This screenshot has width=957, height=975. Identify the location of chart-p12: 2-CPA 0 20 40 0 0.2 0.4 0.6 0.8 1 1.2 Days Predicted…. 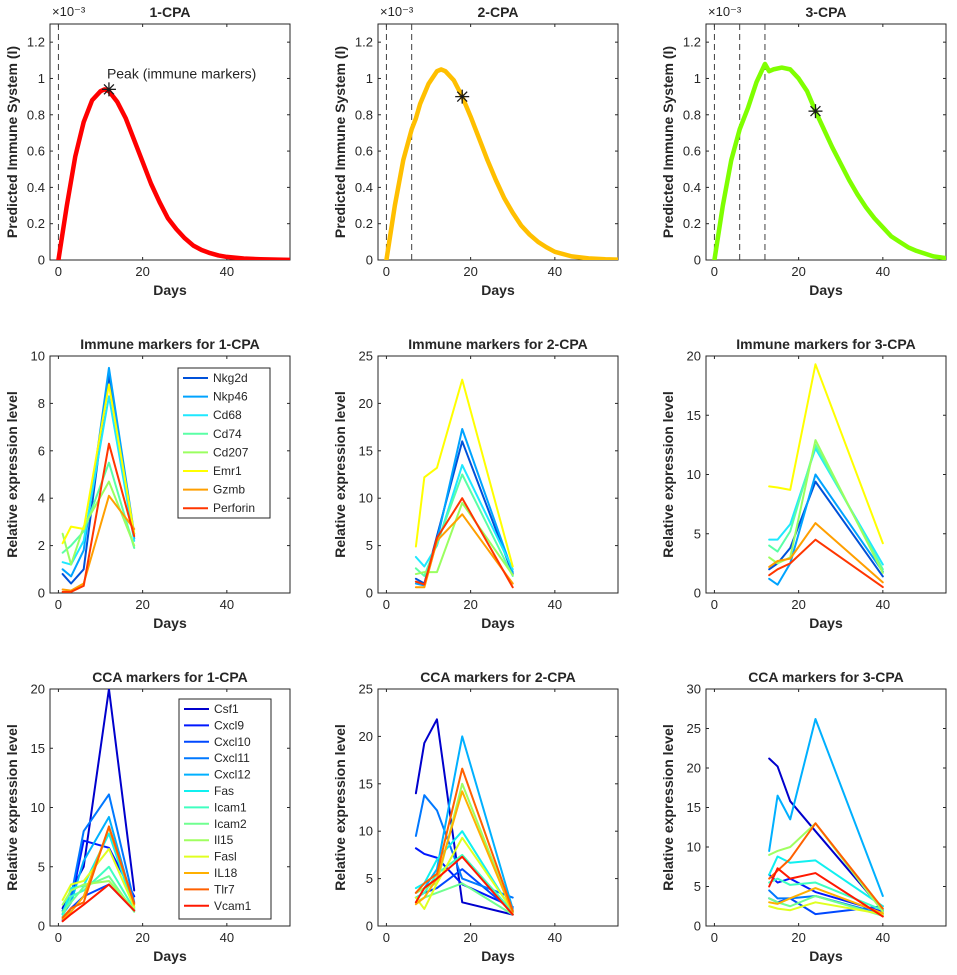
(475, 151).